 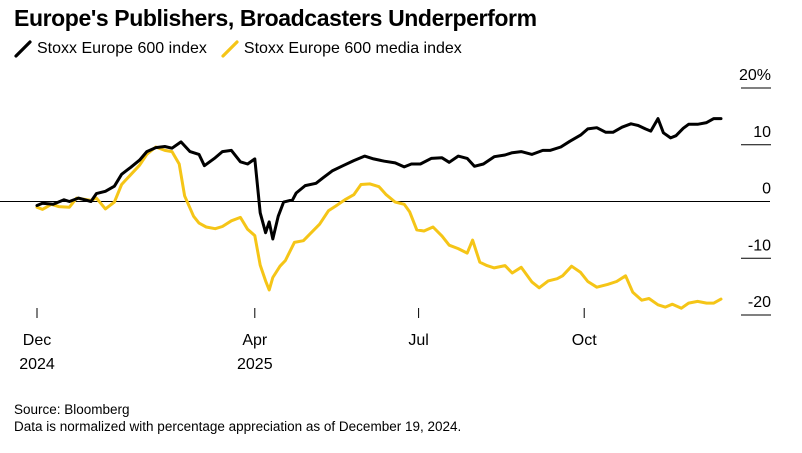 I want to click on legend-item-stoxx-600: Stoxx Europe 600 index, so click(x=110, y=49).